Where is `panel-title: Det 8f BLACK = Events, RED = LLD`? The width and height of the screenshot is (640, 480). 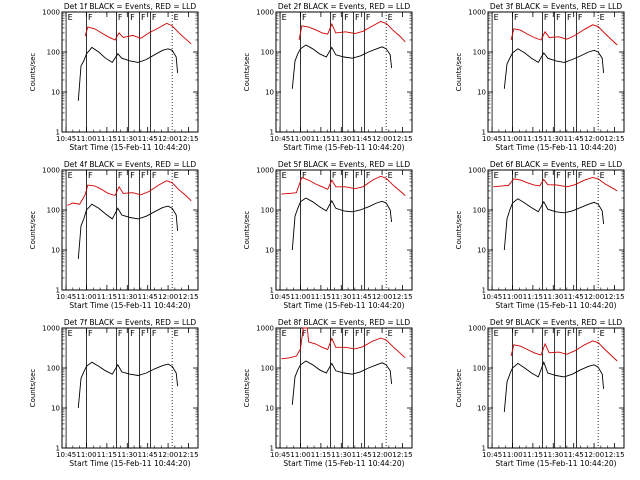
panel-title: Det 8f BLACK = Events, RED = LLD is located at coordinates (344, 322).